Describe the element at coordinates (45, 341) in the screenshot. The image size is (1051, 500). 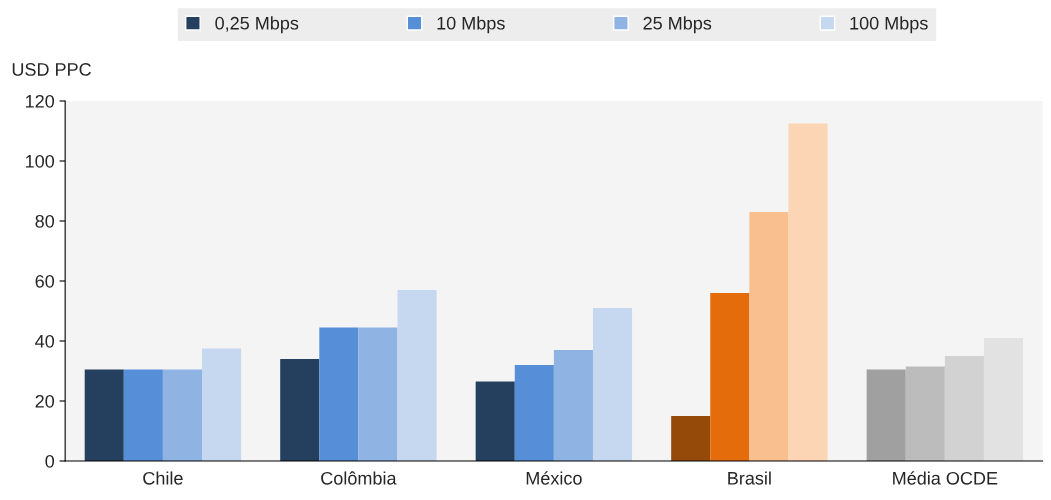
I see `y-tick-label: 40` at that location.